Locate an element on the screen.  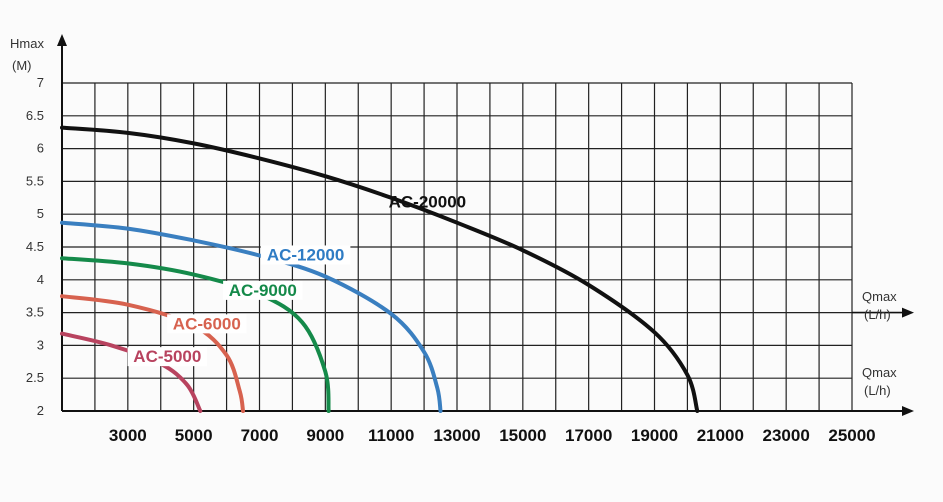
y-axis-arrow is located at coordinates (62, 40).